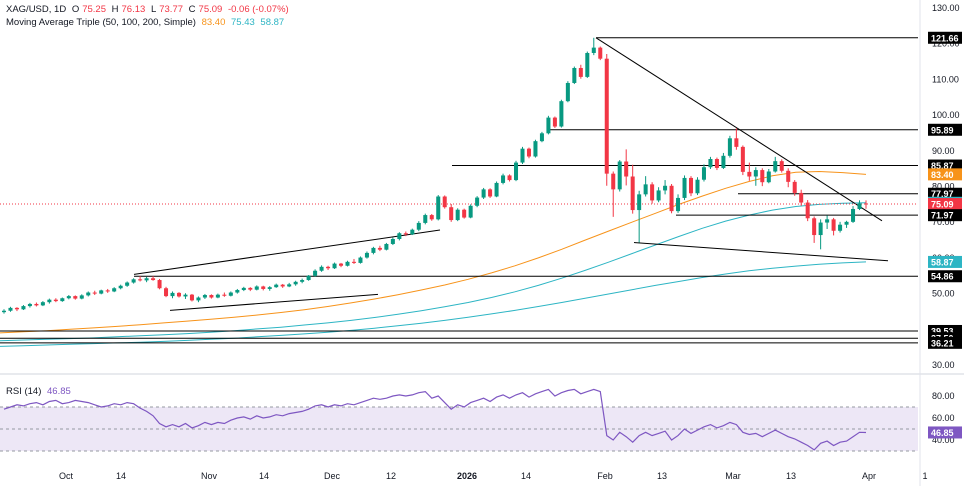 The image size is (964, 486). What do you see at coordinates (945, 37) in the screenshot?
I see `price-tag: 121.66` at bounding box center [945, 37].